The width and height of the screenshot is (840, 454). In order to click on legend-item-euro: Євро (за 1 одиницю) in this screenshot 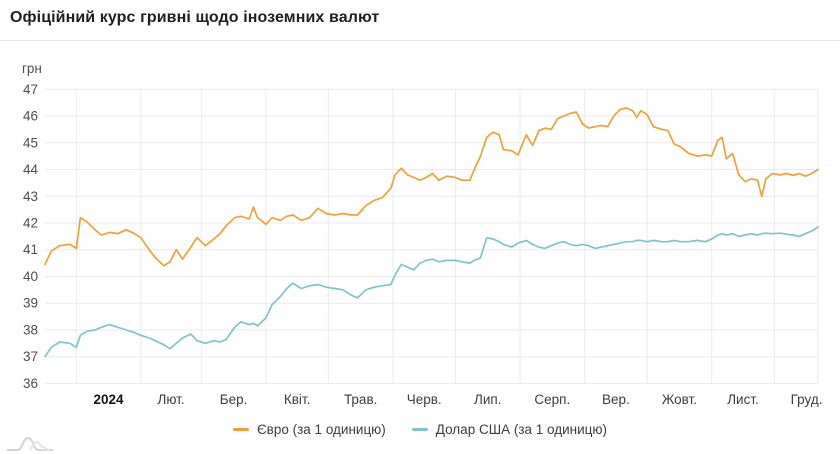, I will do `click(309, 429)`.